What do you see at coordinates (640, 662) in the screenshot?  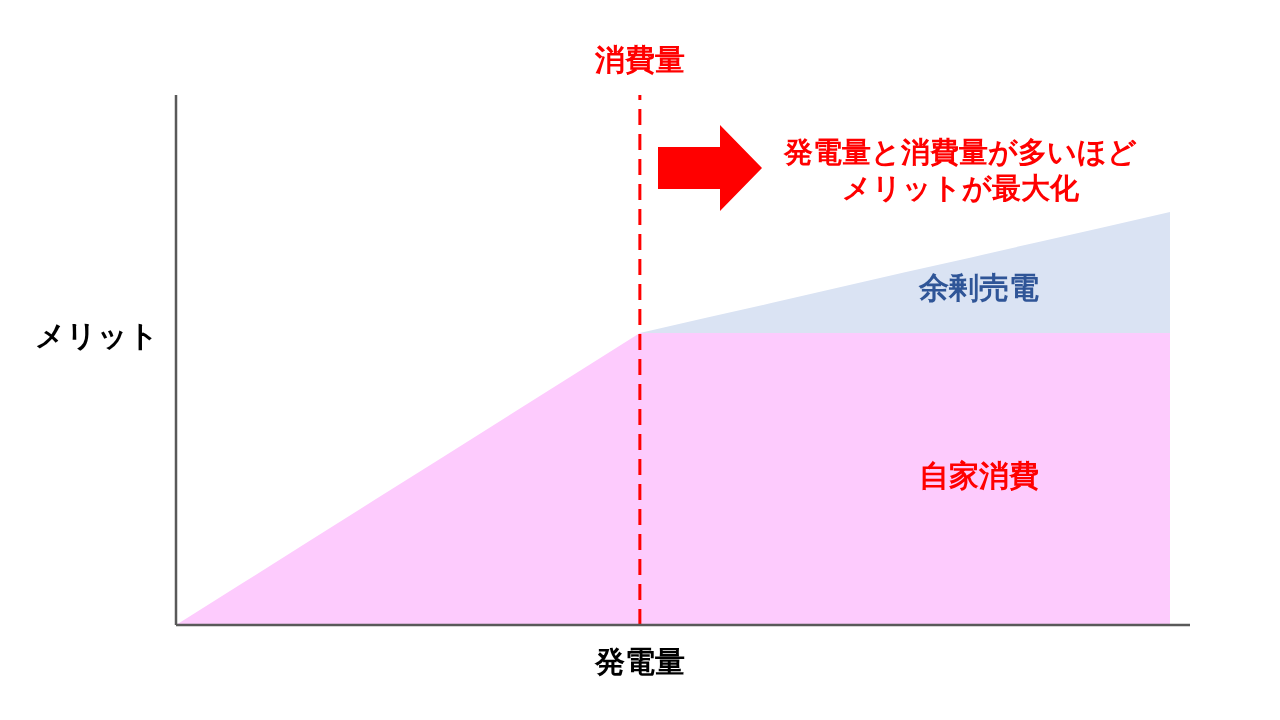 I see `x-axis-title: 発電量` at bounding box center [640, 662].